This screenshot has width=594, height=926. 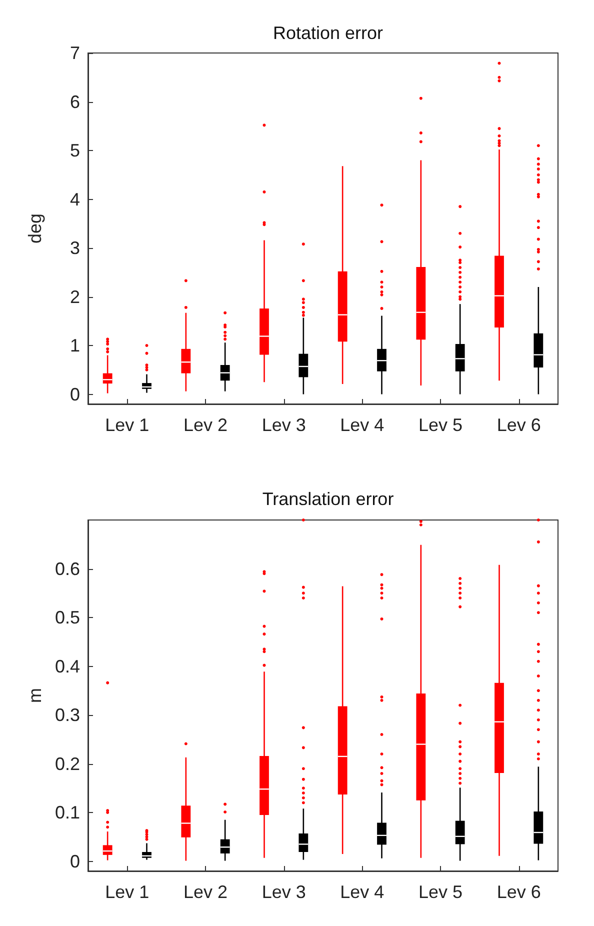 What do you see at coordinates (75, 199) in the screenshot?
I see `y-tick-label: 4` at bounding box center [75, 199].